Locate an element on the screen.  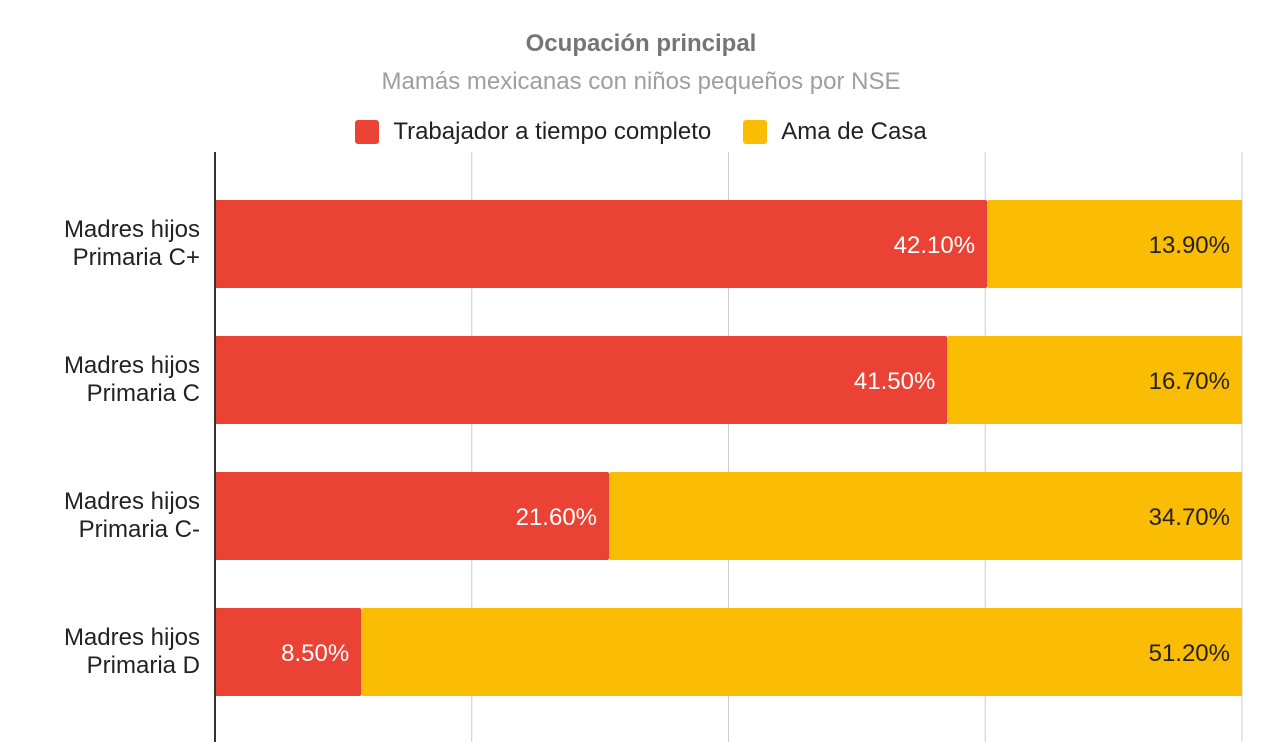
legend-swatch-trabajador is located at coordinates (367, 132).